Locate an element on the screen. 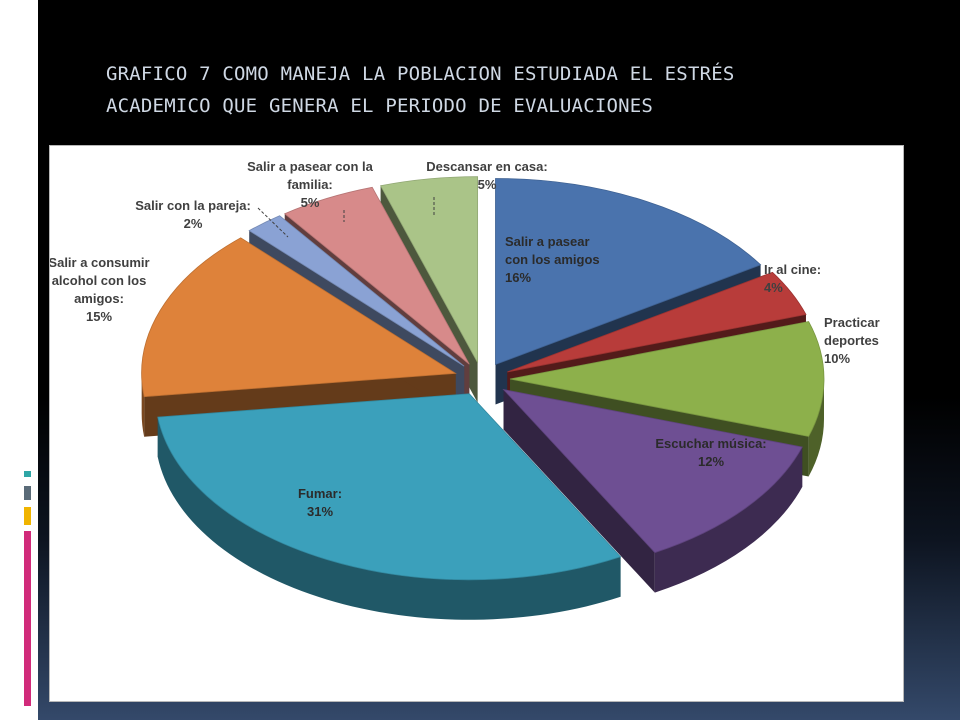  left-decor-strip is located at coordinates (19, 360).